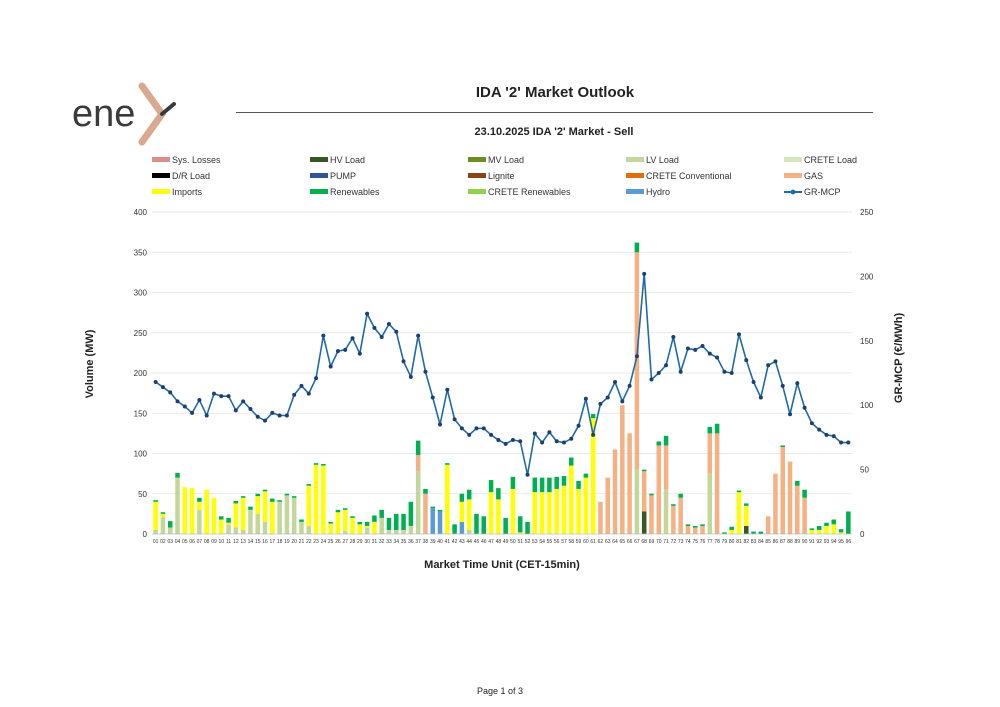 This screenshot has width=1000, height=707. I want to click on legend-swatch-crete-renewables, so click(477, 191).